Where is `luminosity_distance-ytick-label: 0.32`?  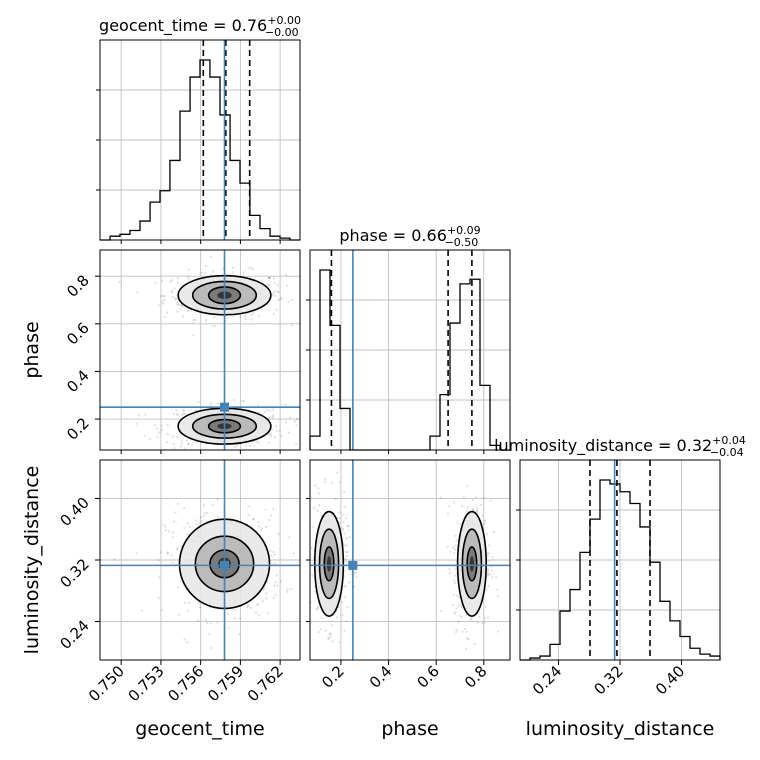
luminosity_distance-ytick-label: 0.32 is located at coordinates (74, 573).